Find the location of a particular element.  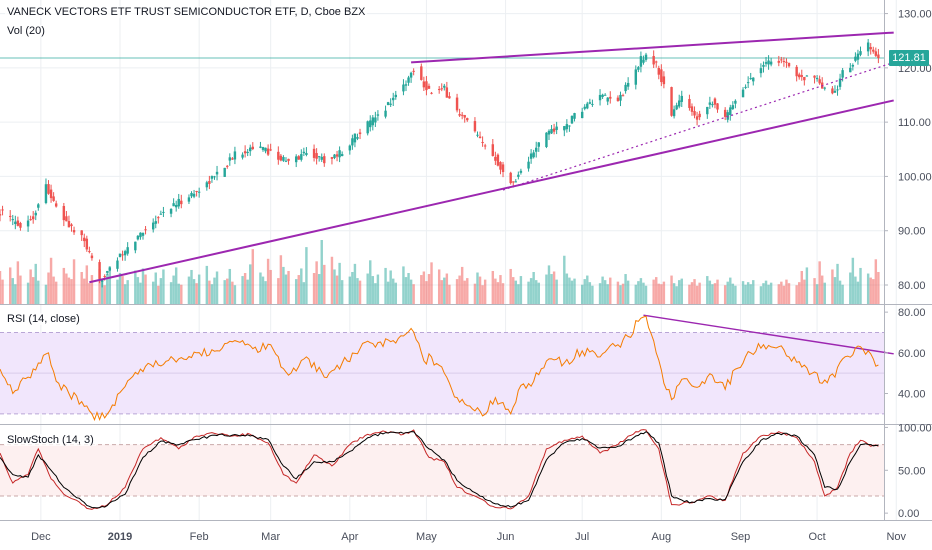

price-axis-tick-label: 130.00 is located at coordinates (915, 15).